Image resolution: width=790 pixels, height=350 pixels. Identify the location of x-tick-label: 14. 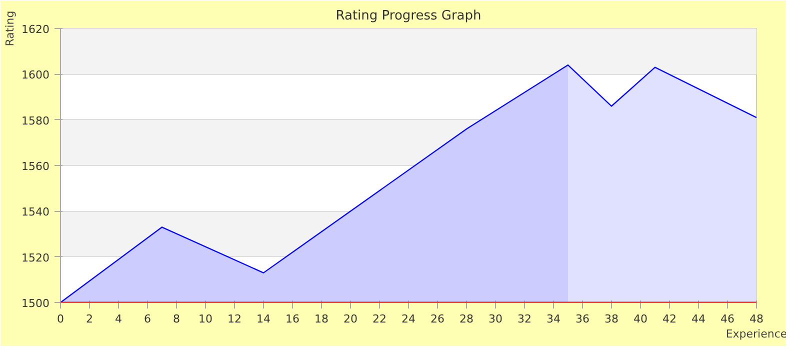
(263, 319).